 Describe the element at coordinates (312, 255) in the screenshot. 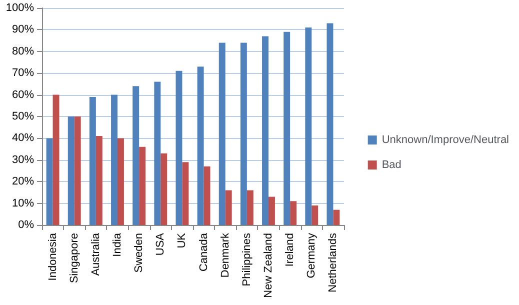

I see `x-tick-label: Germany` at that location.